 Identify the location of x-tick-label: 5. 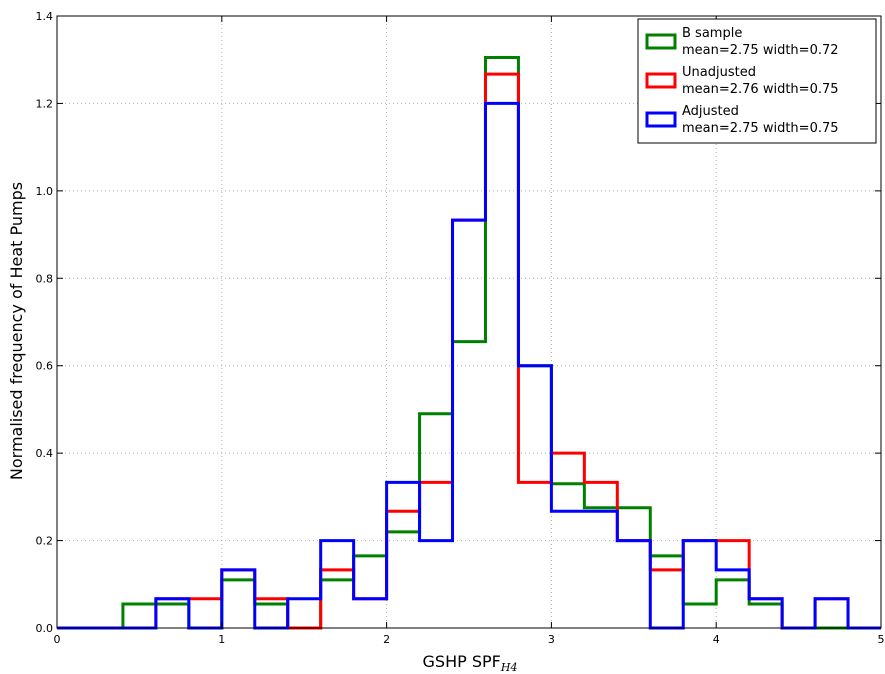
(881, 639).